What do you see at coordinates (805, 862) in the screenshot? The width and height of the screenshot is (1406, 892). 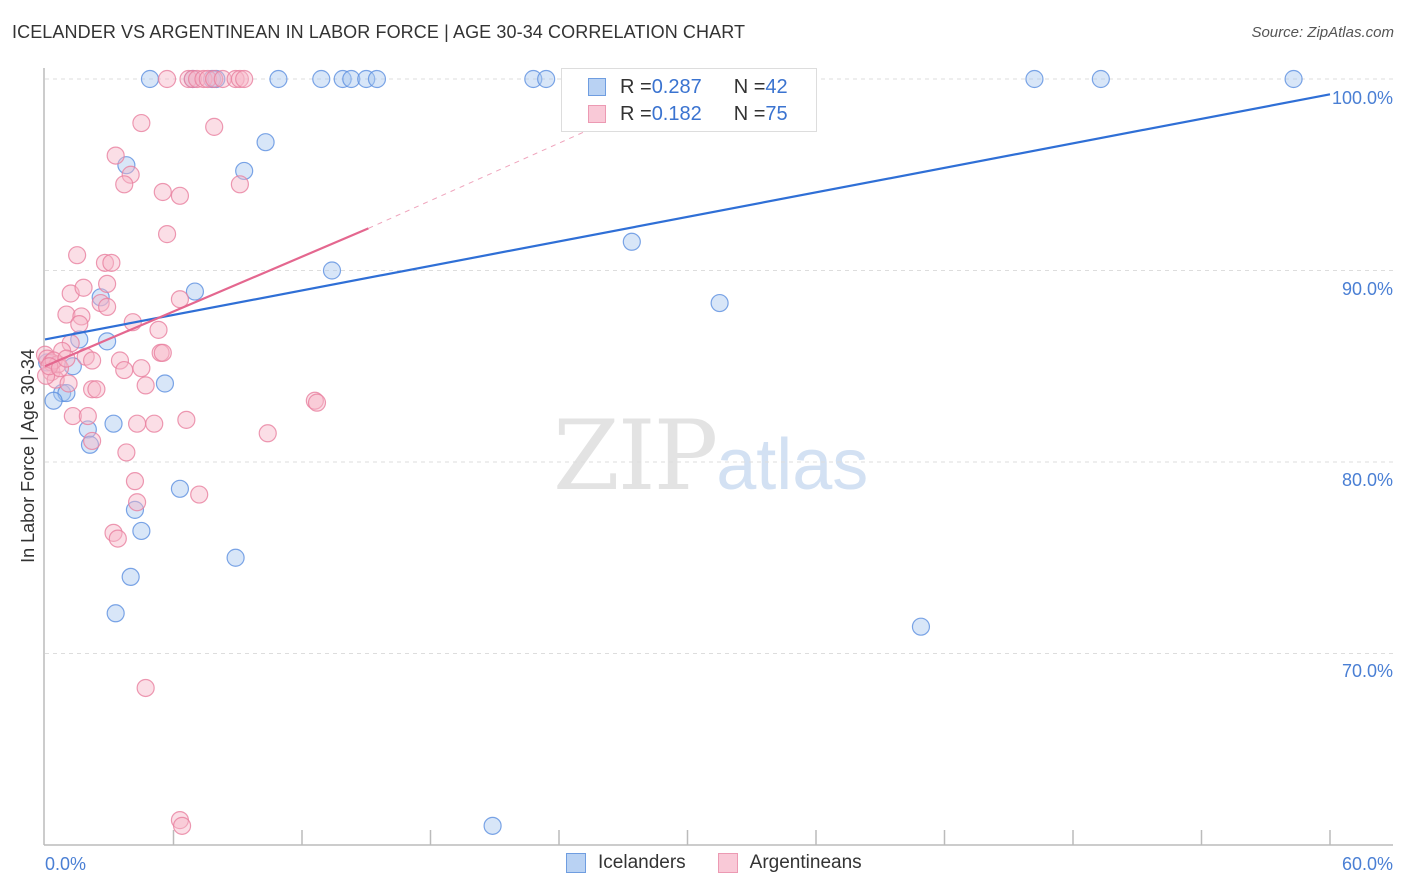 I see `legend-label: Argentineans` at bounding box center [805, 862].